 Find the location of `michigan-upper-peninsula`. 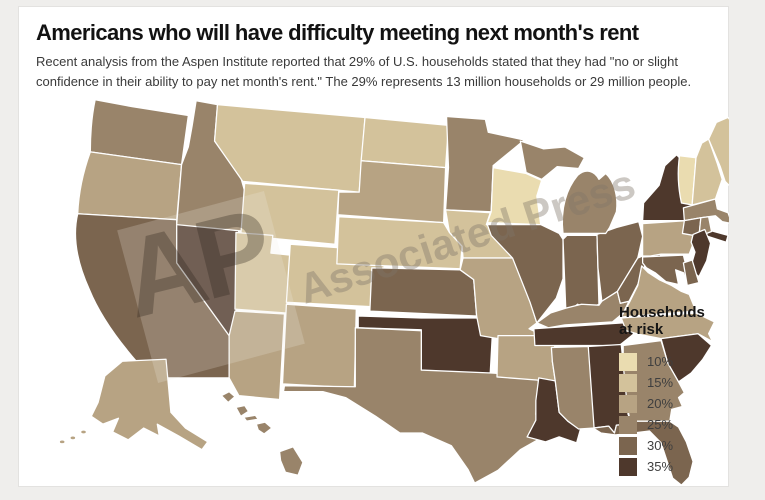

michigan-upper-peninsula is located at coordinates (552, 160).